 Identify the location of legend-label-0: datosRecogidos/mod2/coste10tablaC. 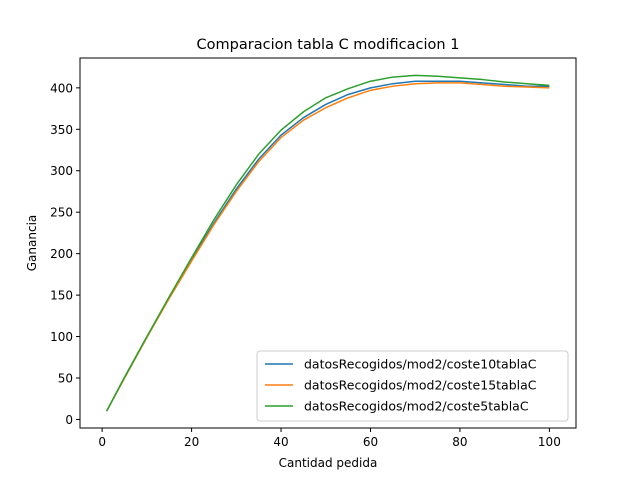
(420, 364).